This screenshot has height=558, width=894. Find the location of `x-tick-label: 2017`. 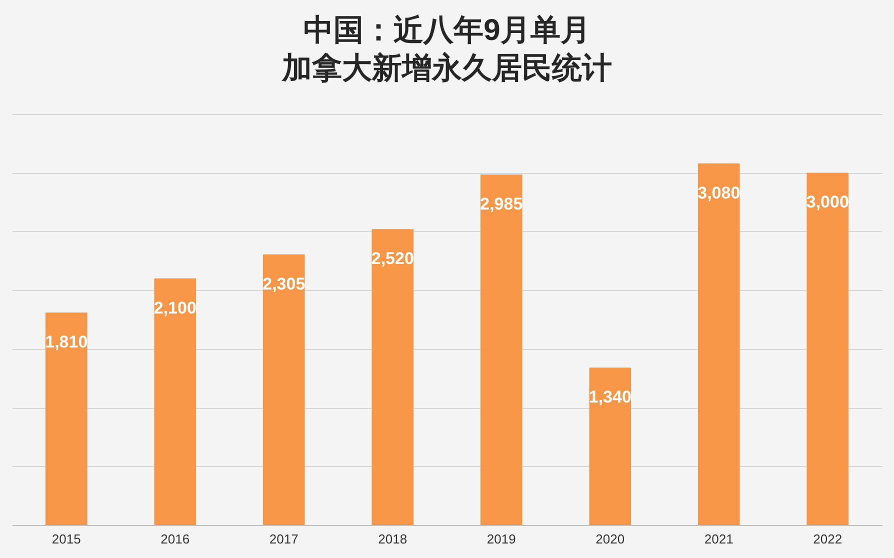

x-tick-label: 2017 is located at coordinates (283, 539).